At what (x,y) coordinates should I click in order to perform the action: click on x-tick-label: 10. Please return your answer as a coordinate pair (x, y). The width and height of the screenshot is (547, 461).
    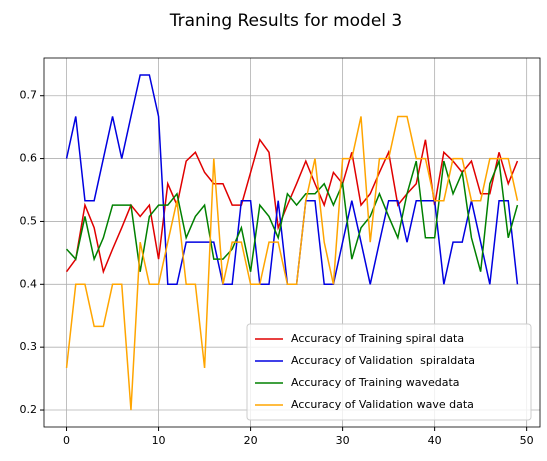
    Looking at the image, I should click on (159, 440).